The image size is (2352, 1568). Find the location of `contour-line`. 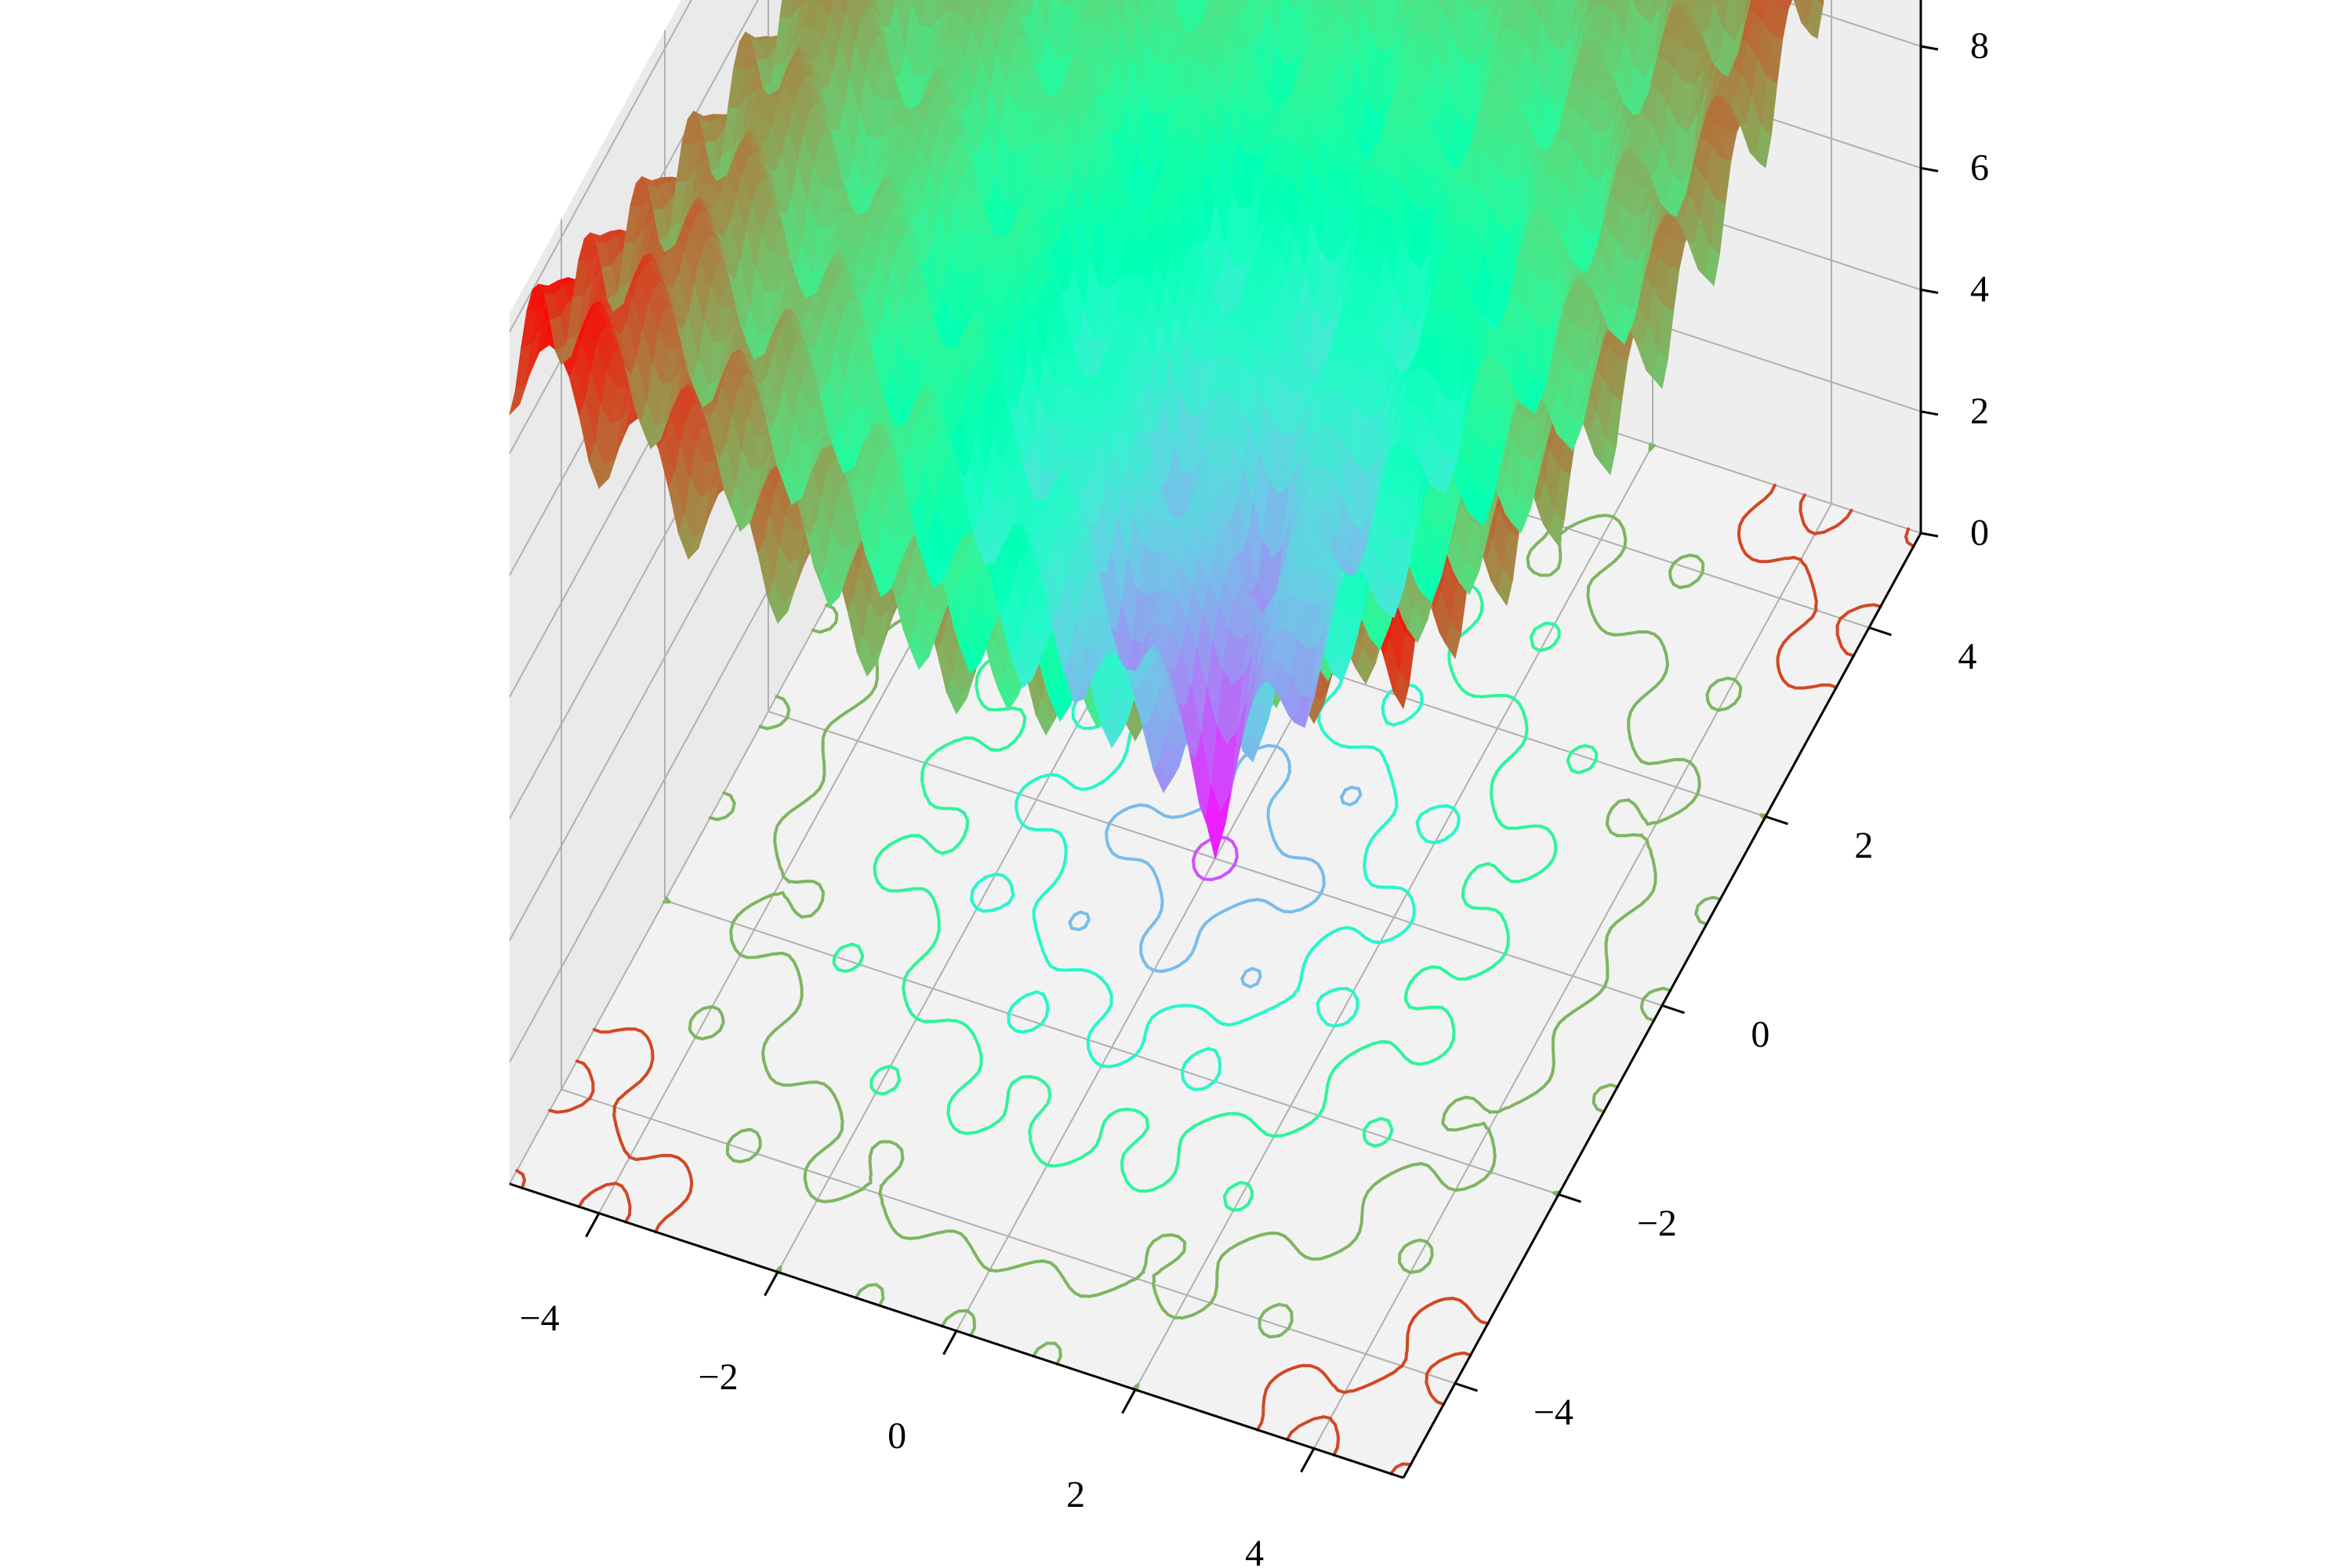

contour-line is located at coordinates (1215, 859).